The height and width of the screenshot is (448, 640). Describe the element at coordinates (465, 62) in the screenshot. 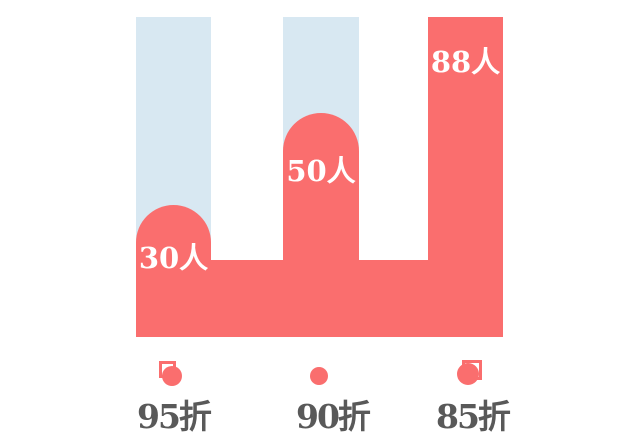

I see `bar-value-label: 88人` at that location.